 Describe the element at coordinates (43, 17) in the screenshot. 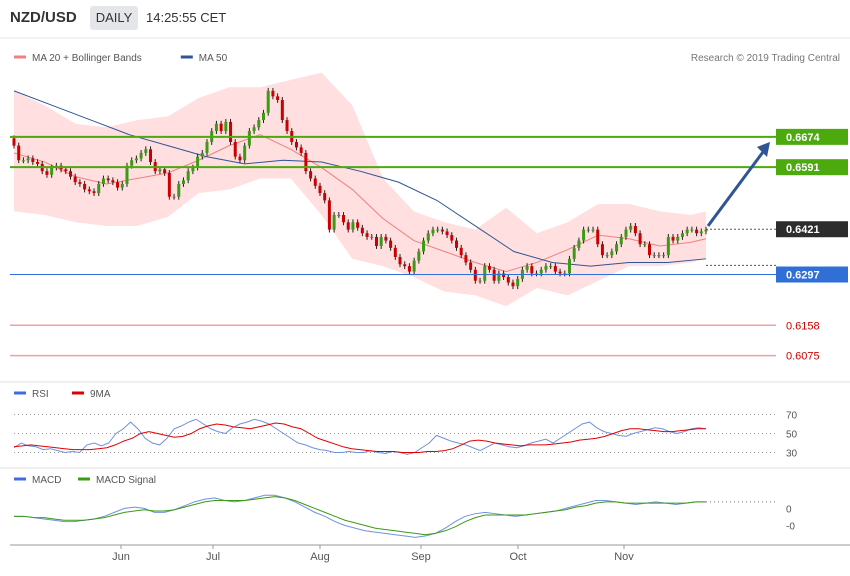

I see `symbol-label: NZD/USD` at that location.